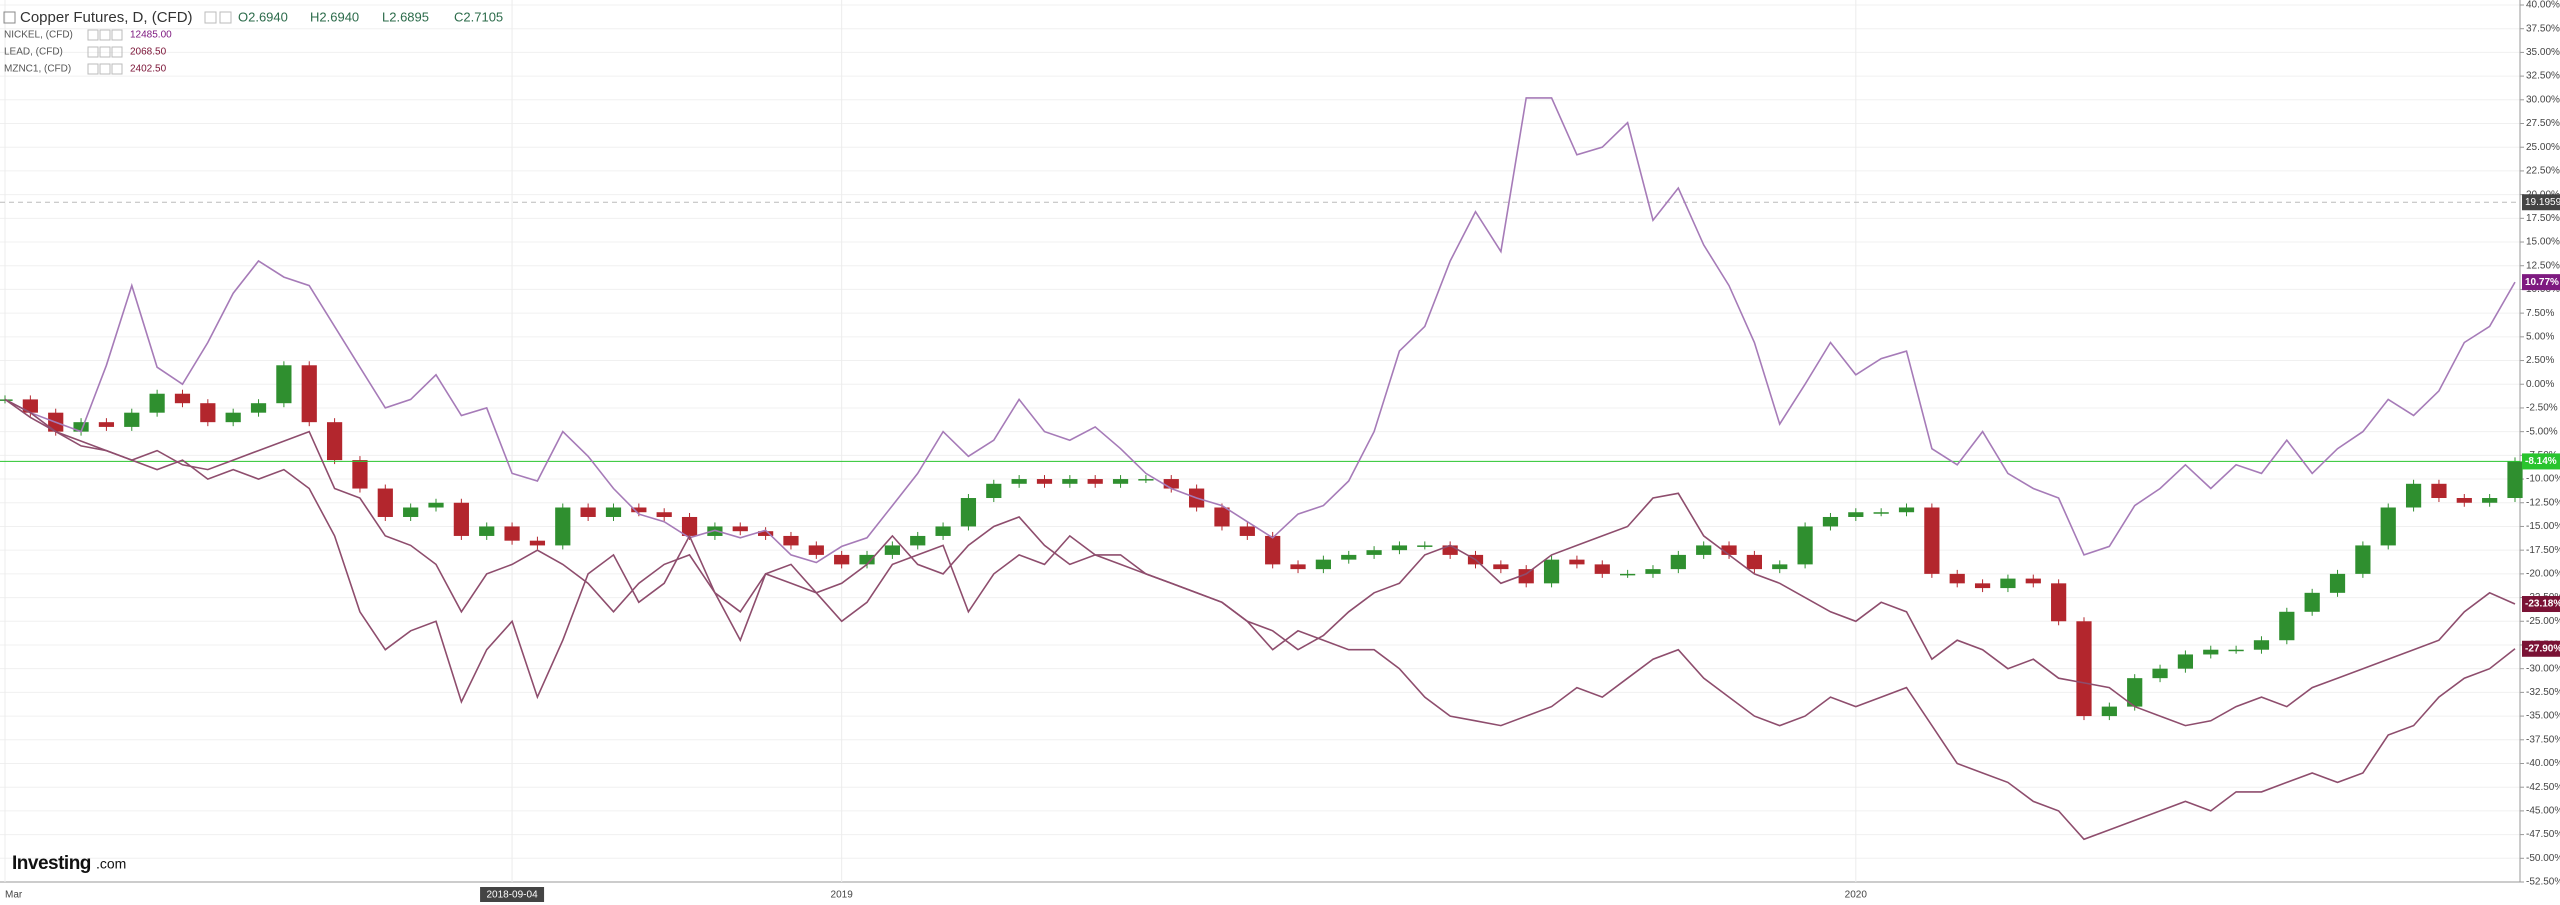  I want to click on legend-price: 2068.50, so click(148, 52).